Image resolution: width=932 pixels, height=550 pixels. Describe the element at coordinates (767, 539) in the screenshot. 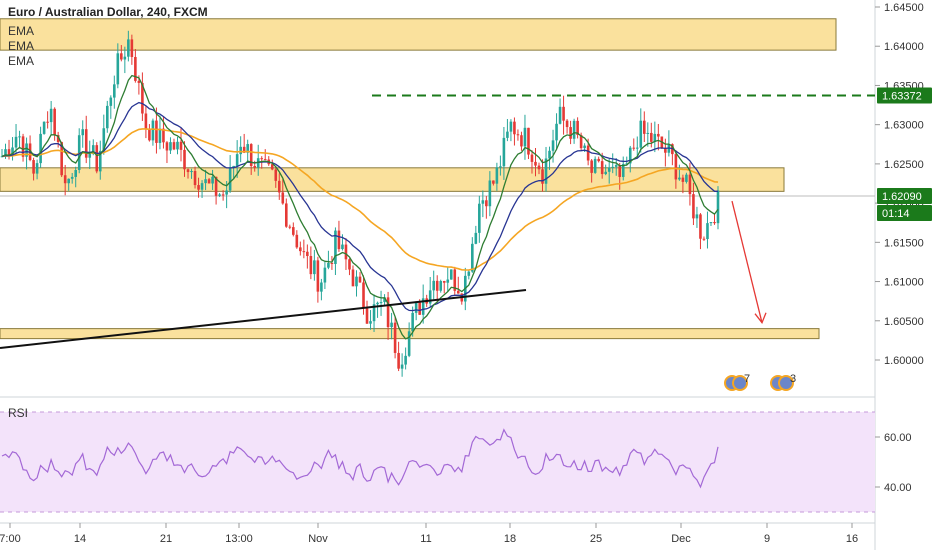

I see `time-tick-label: 9` at that location.